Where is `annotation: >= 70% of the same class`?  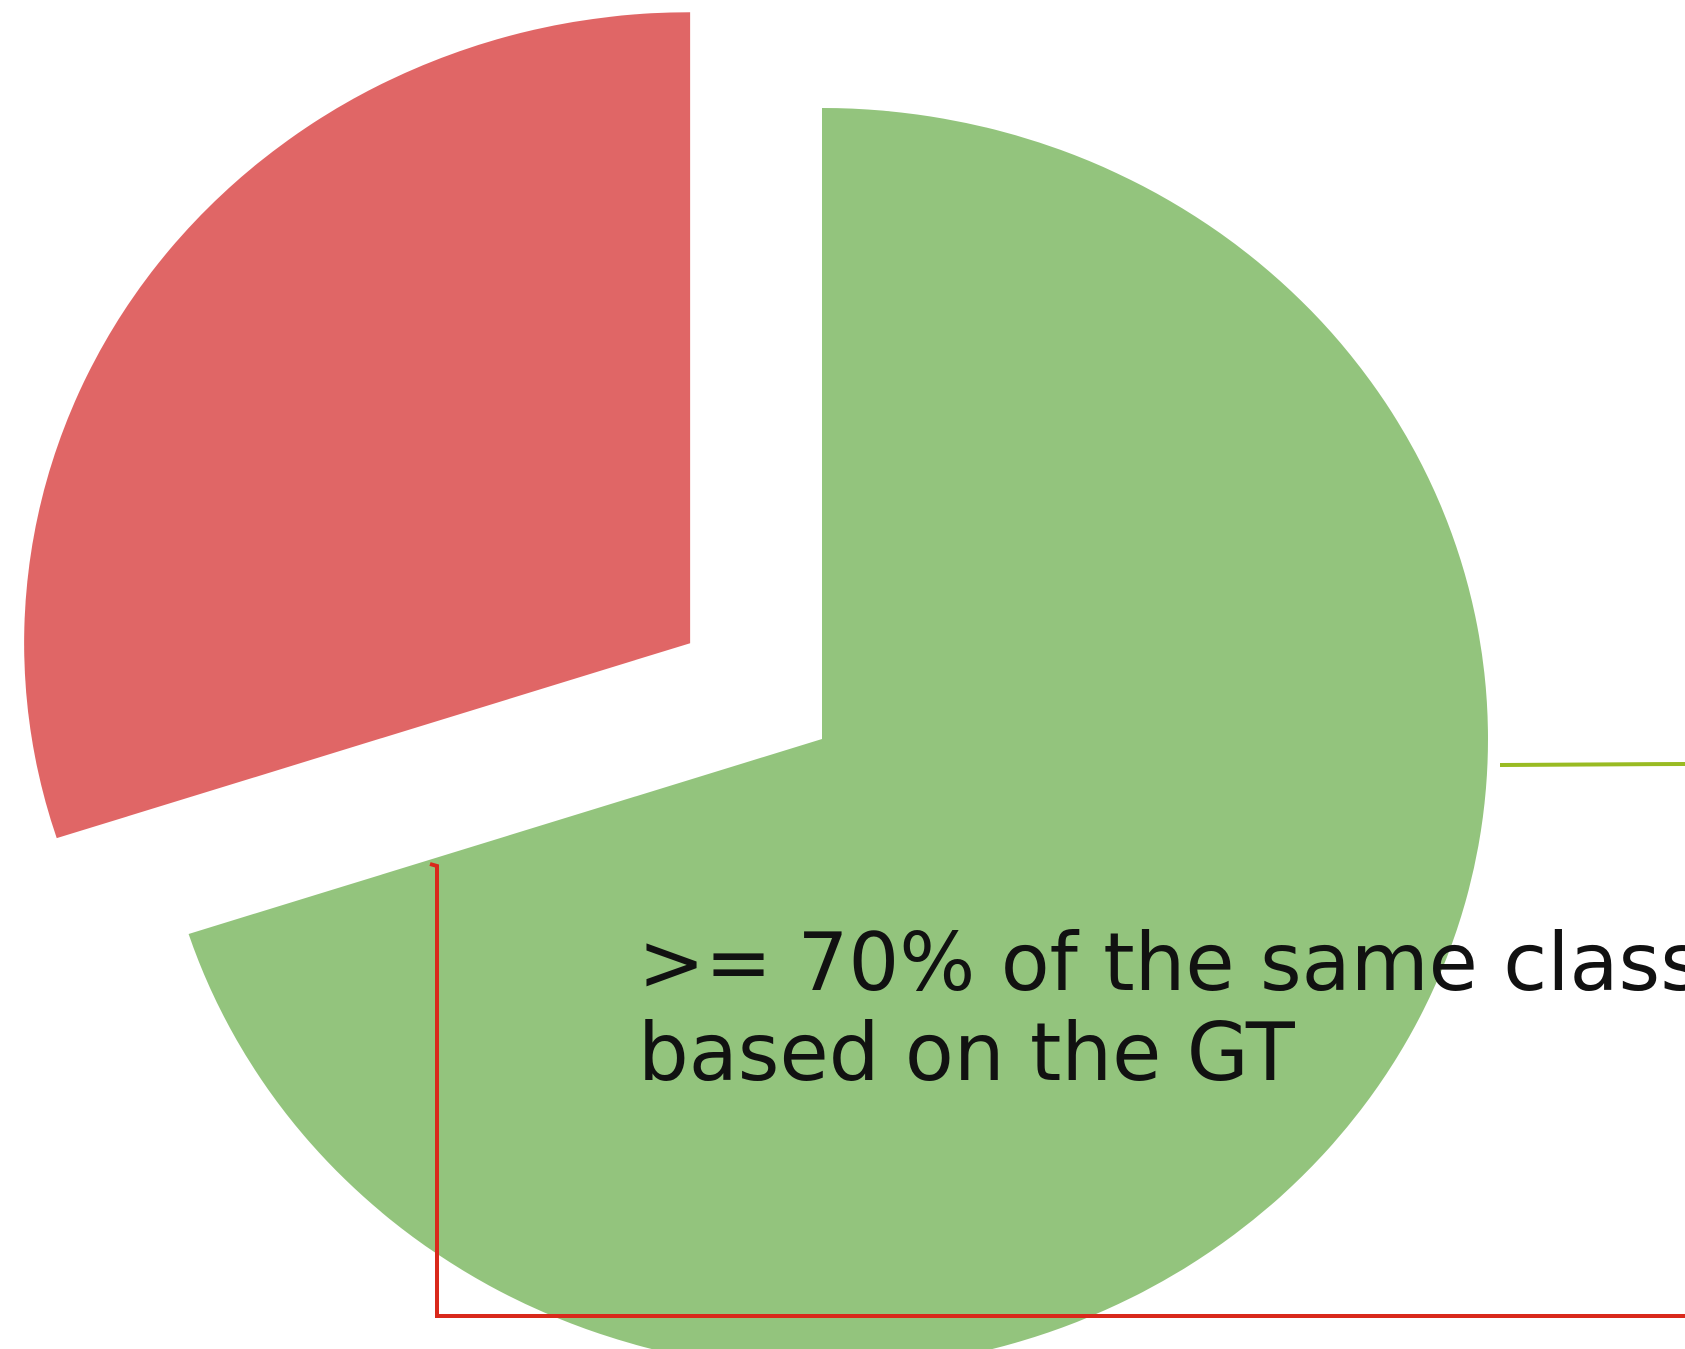 annotation: >= 70% of the same class is located at coordinates (1161, 962).